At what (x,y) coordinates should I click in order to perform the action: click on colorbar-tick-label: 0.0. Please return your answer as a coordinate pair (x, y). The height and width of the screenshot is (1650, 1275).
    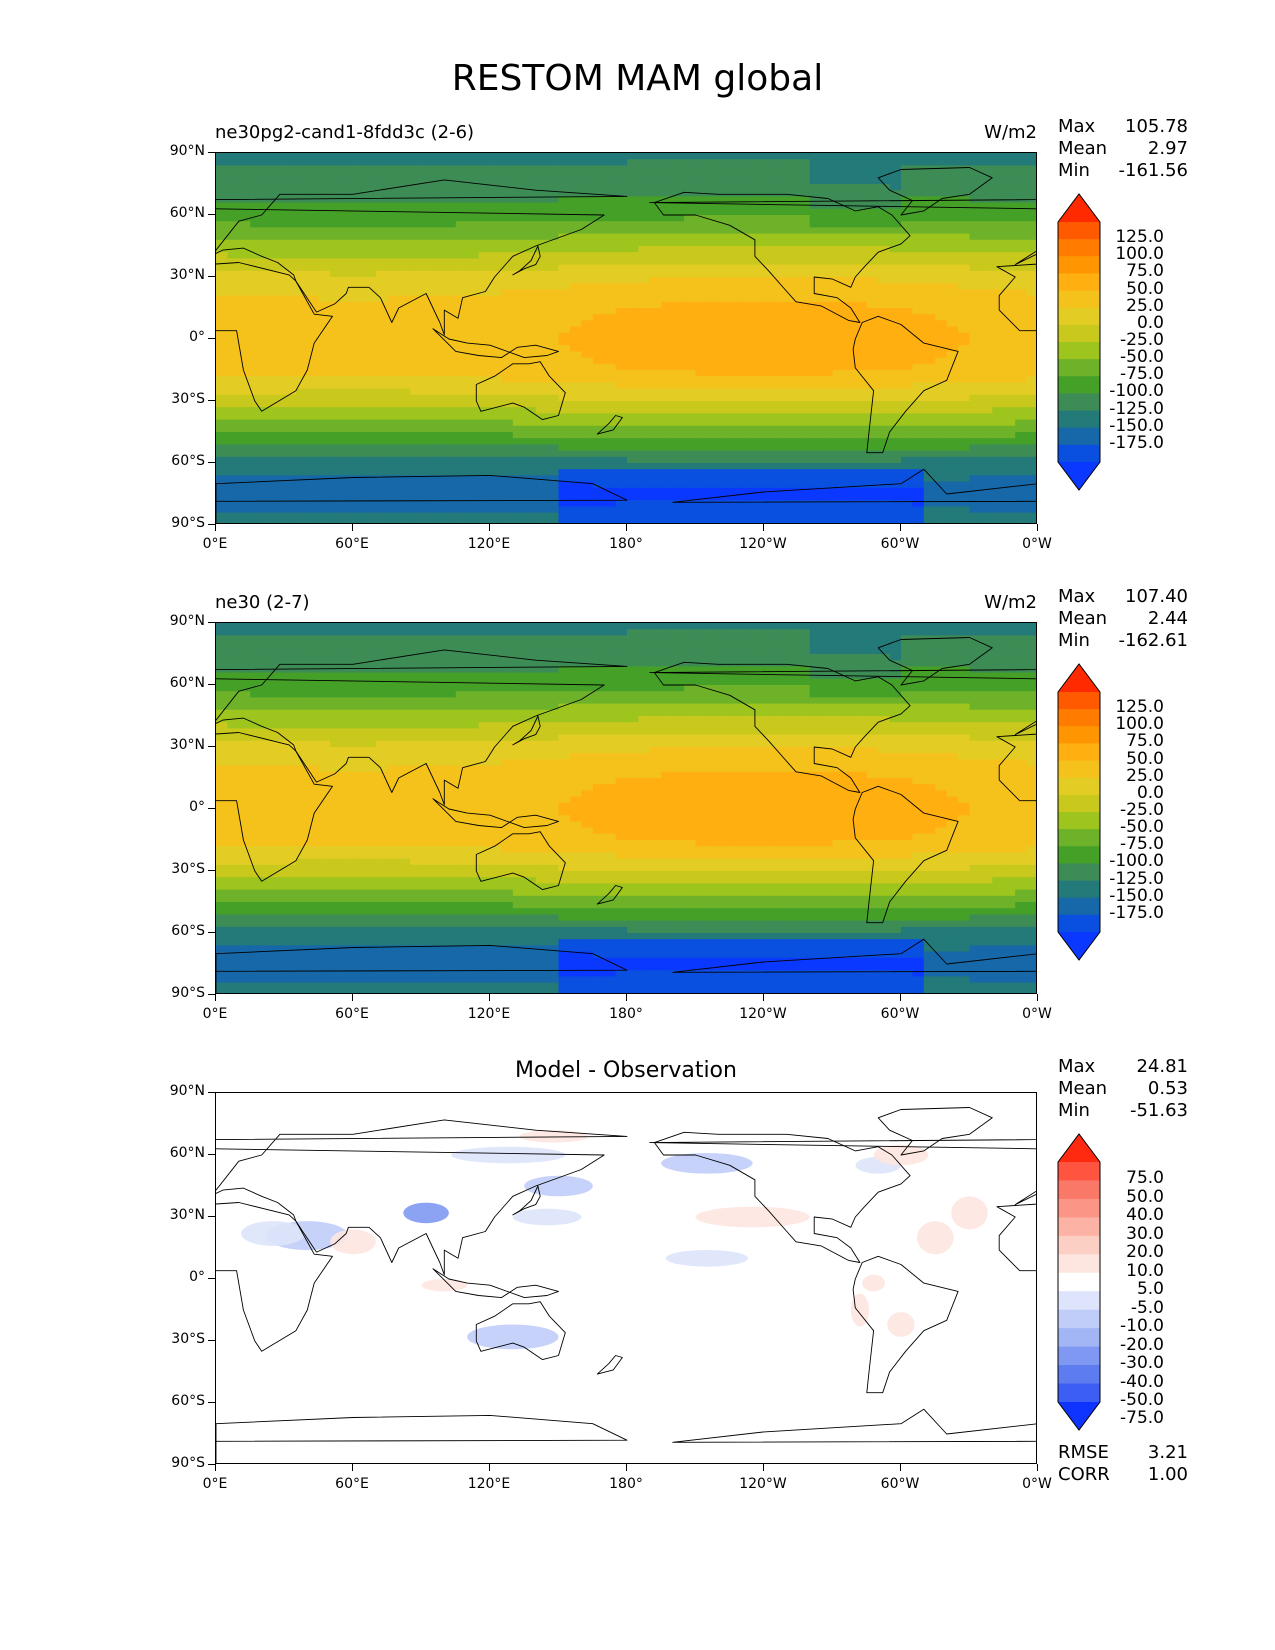
    Looking at the image, I should click on (1150, 322).